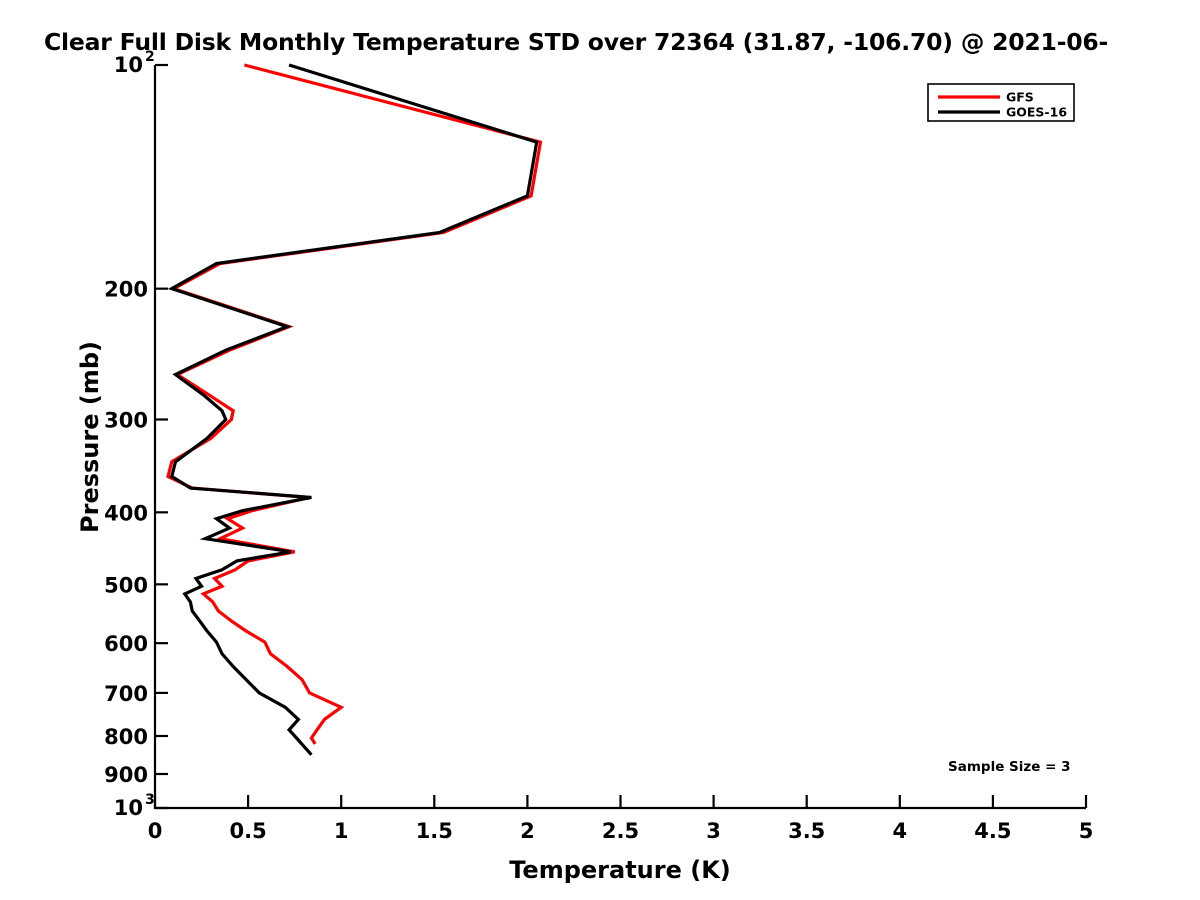  What do you see at coordinates (126, 585) in the screenshot?
I see `y-tick-label-500: 500` at bounding box center [126, 585].